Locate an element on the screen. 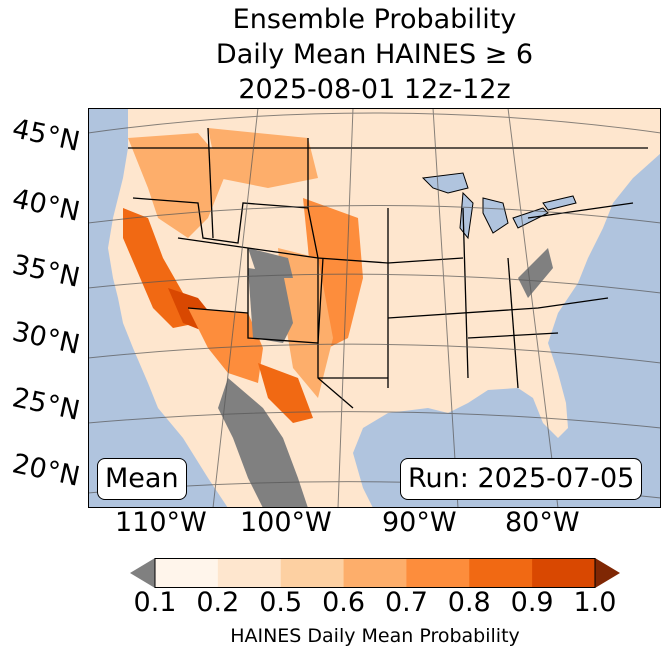 Image resolution: width=671 pixels, height=658 pixels. colorbar-tick-label: 0.9 is located at coordinates (532, 602).